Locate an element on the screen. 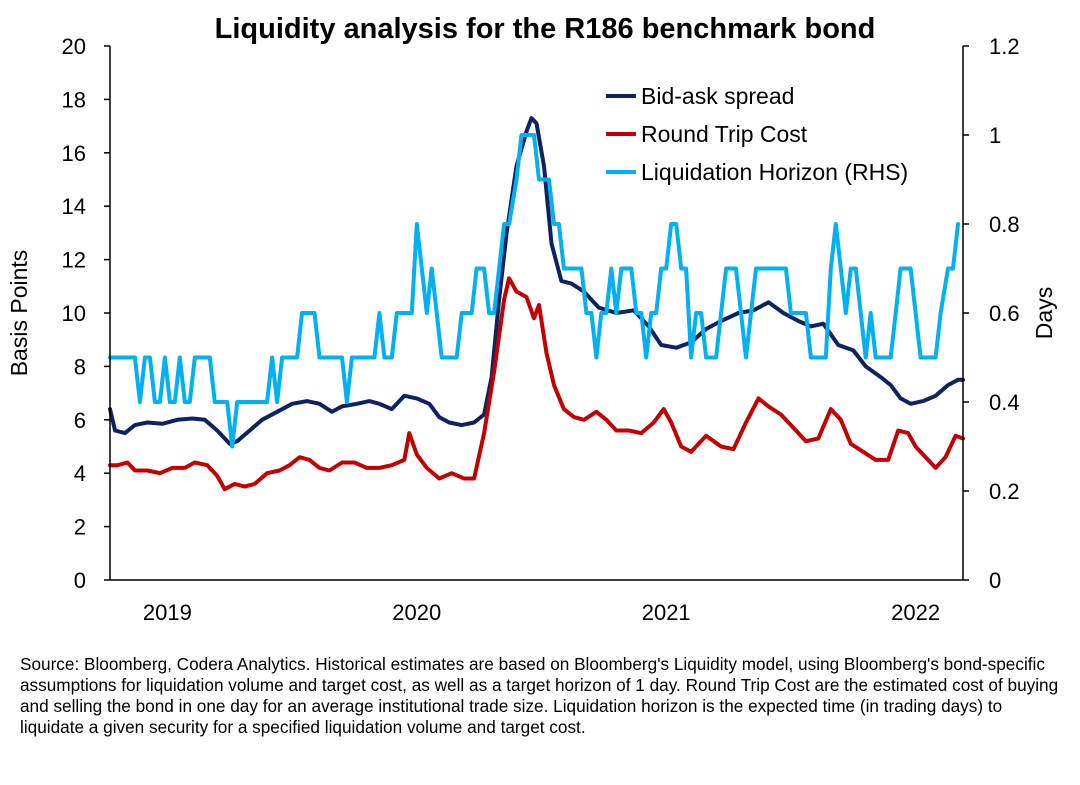 This screenshot has width=1080, height=785. right-tick-label: 0.6 is located at coordinates (1004, 313).